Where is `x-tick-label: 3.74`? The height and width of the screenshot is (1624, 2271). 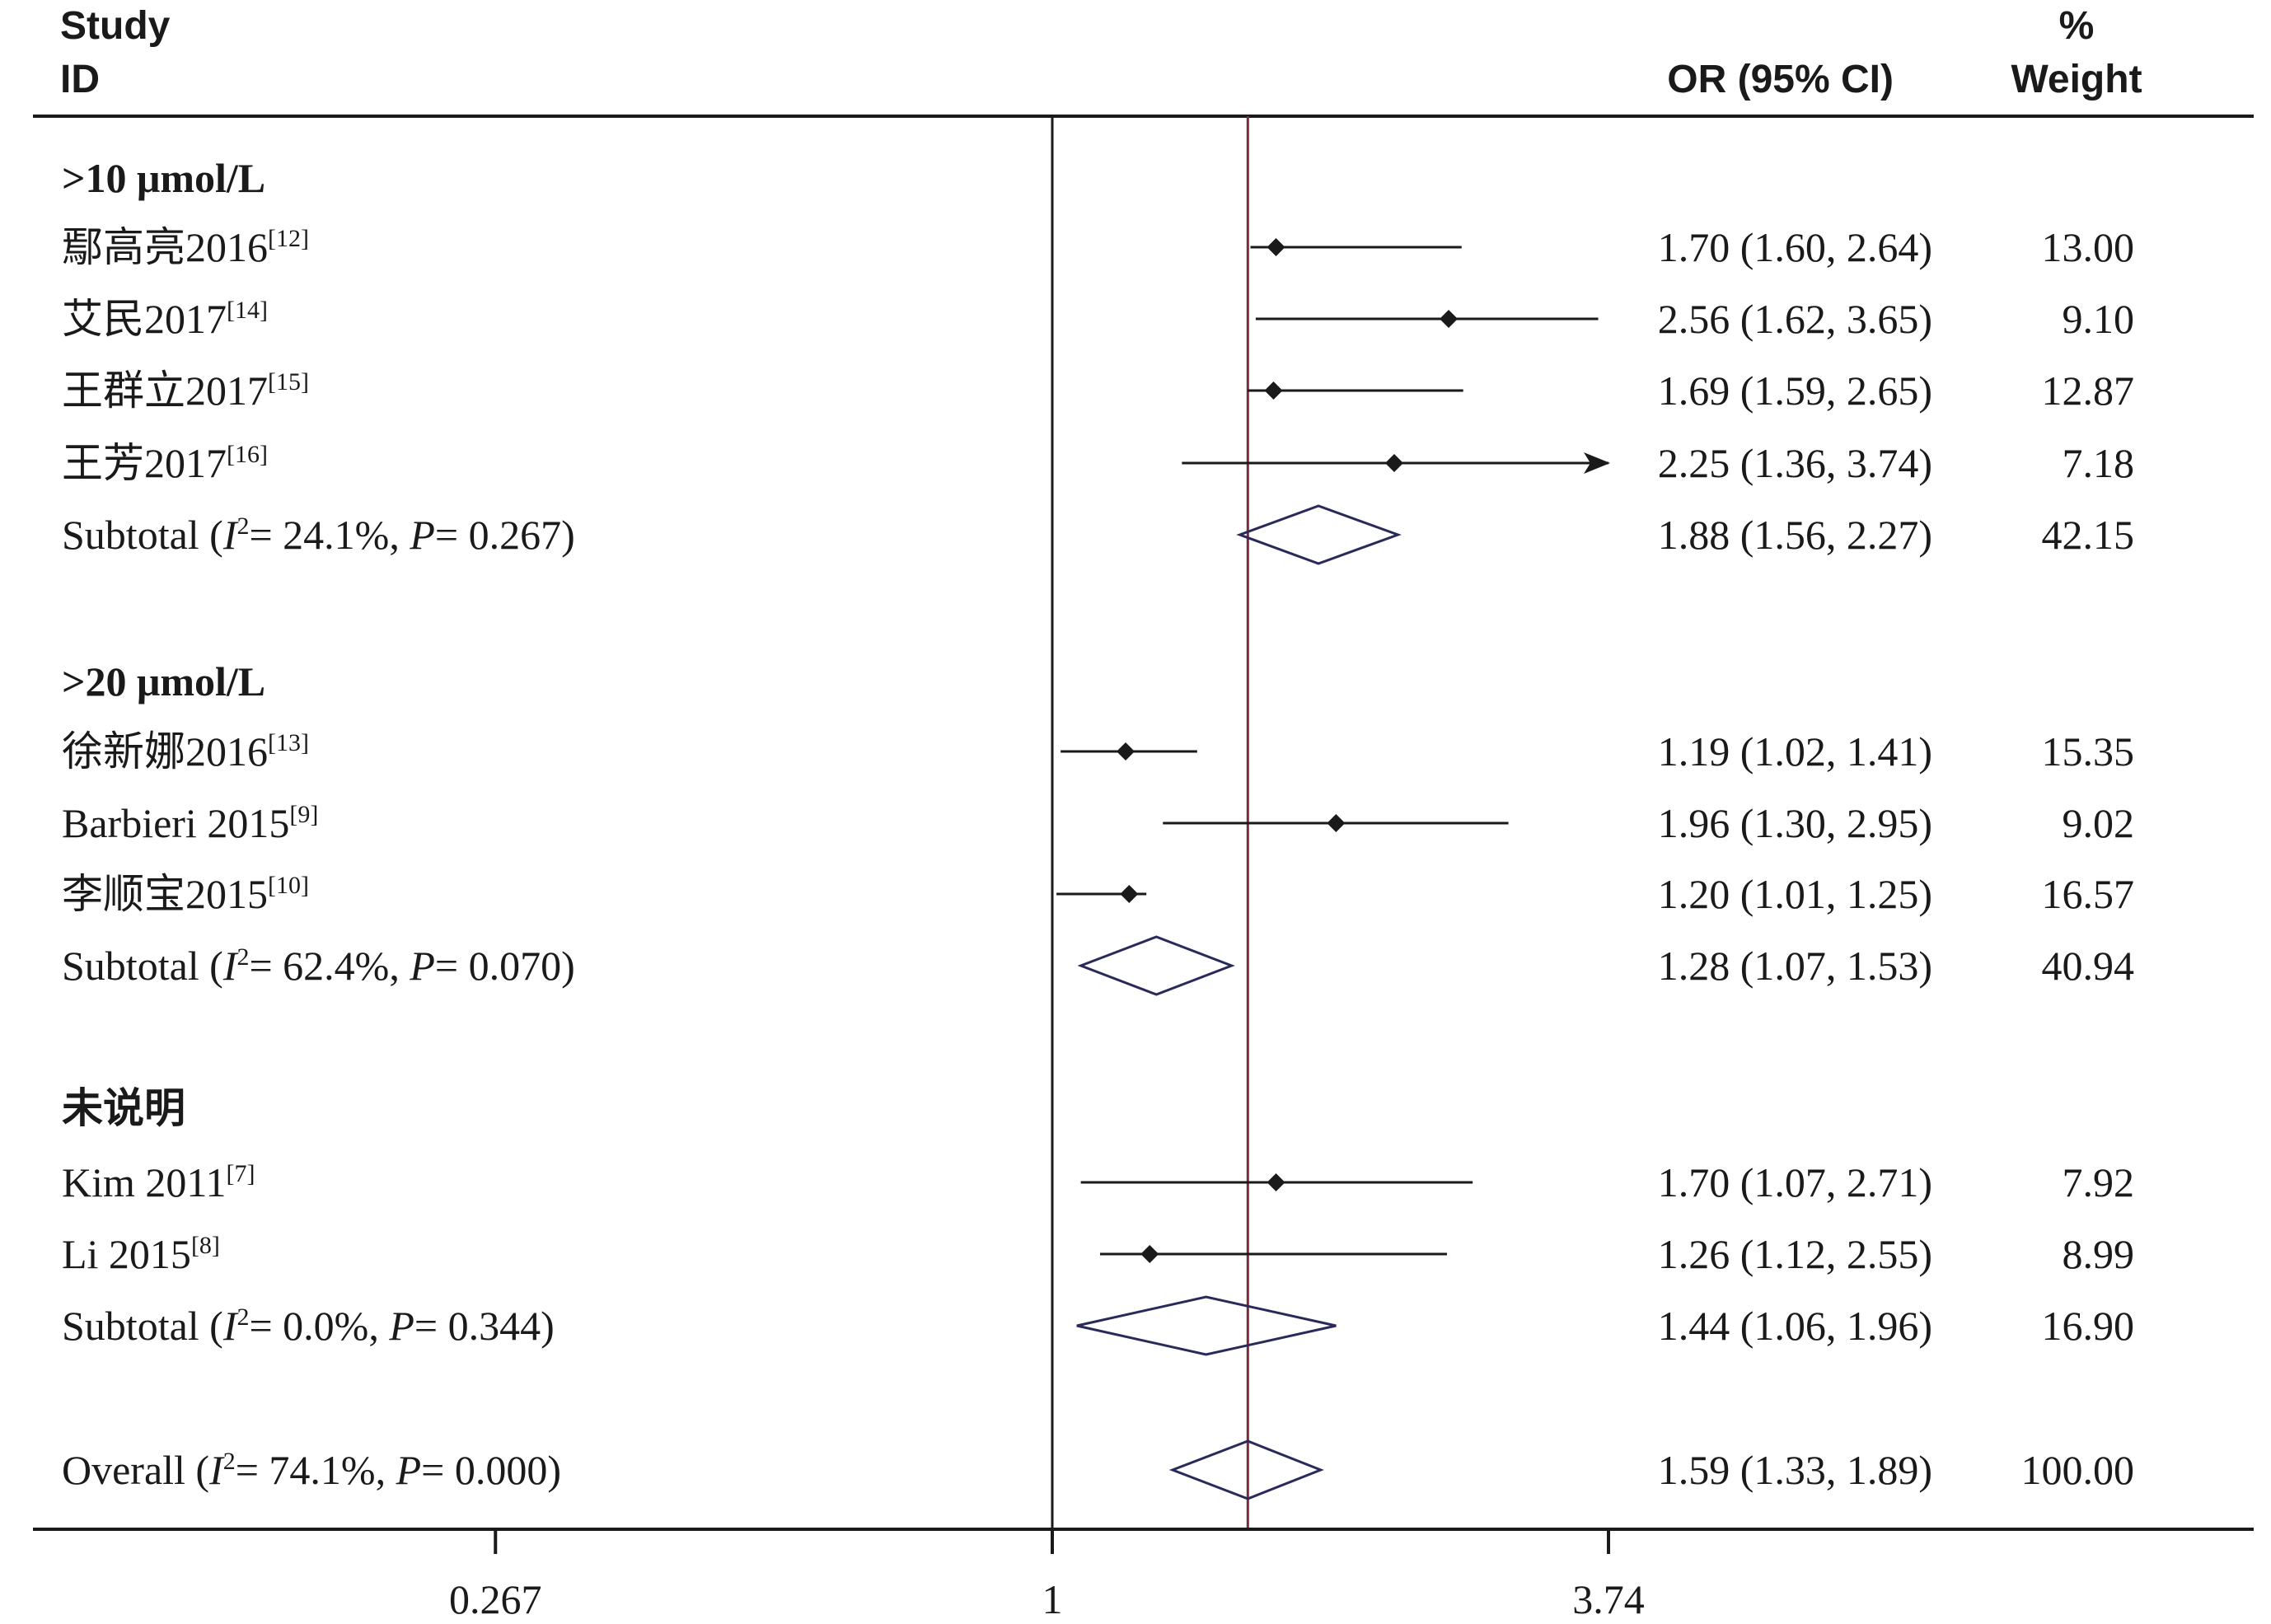 x-tick-label: 3.74 is located at coordinates (1608, 1599).